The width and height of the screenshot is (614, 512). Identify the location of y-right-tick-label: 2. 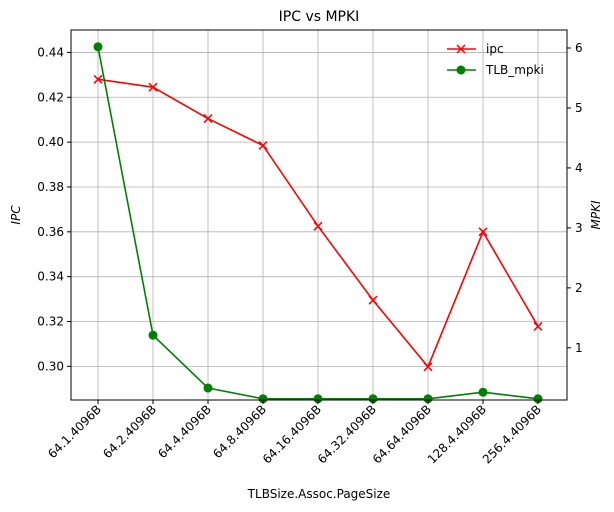
(579, 288).